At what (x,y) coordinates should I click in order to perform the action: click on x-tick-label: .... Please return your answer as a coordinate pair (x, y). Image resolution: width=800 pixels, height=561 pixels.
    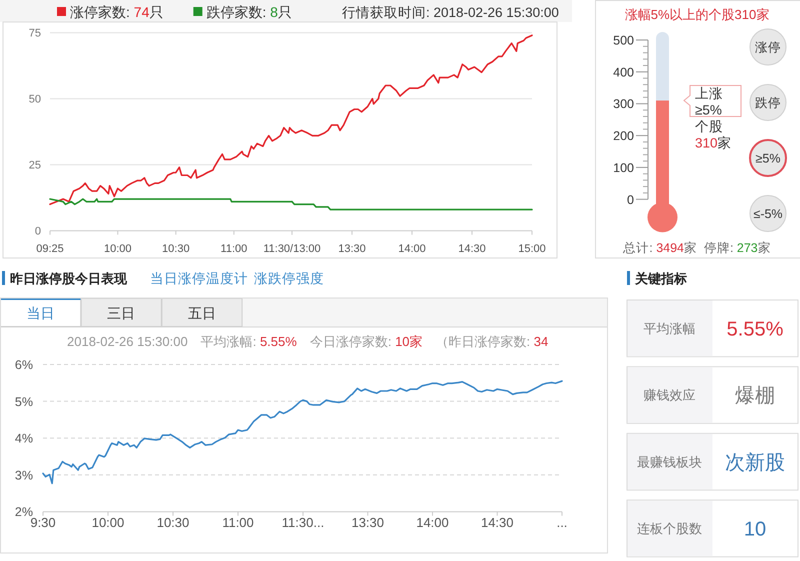
    Looking at the image, I should click on (562, 522).